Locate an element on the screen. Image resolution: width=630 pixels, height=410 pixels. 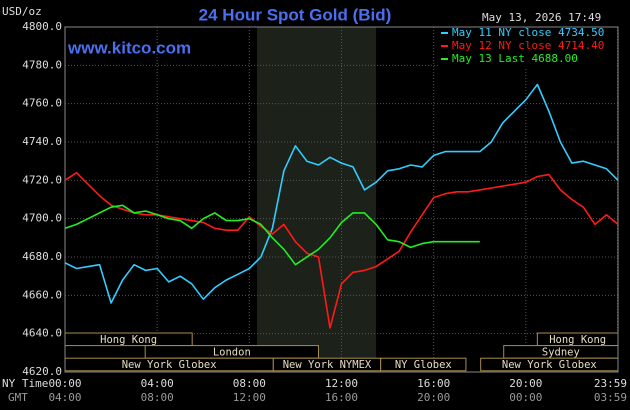
y-axis-label: USD/oz is located at coordinates (22, 11).